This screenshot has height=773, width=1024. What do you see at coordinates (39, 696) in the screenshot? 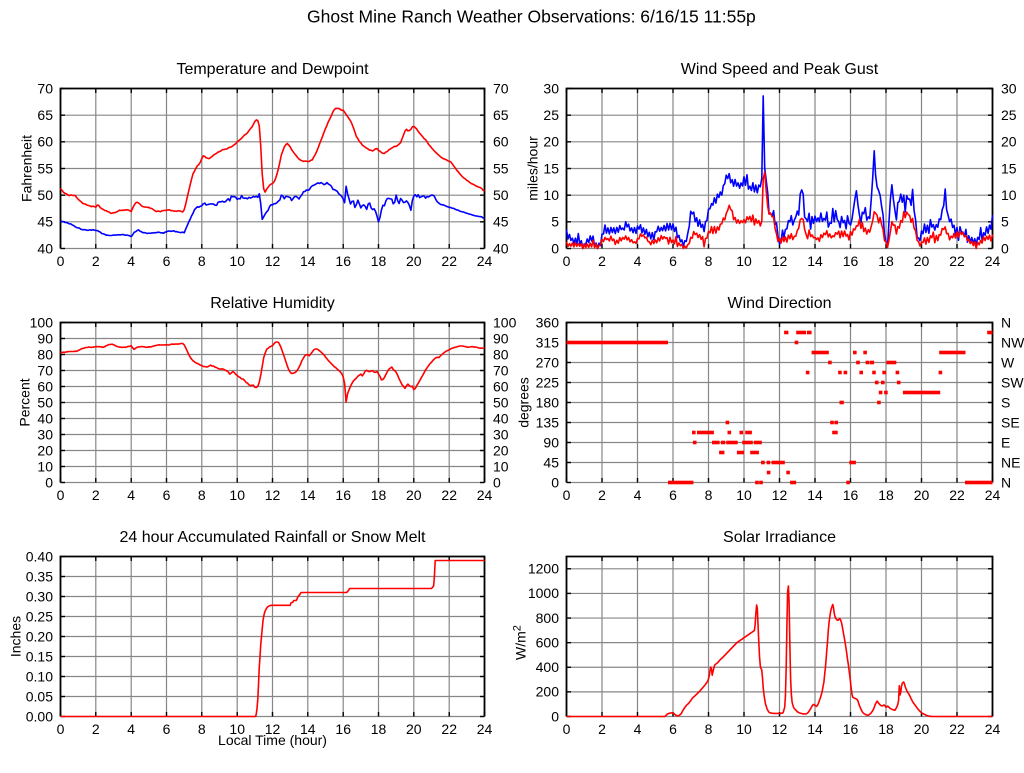
I see `svg-text: 0.05` at bounding box center [39, 696].